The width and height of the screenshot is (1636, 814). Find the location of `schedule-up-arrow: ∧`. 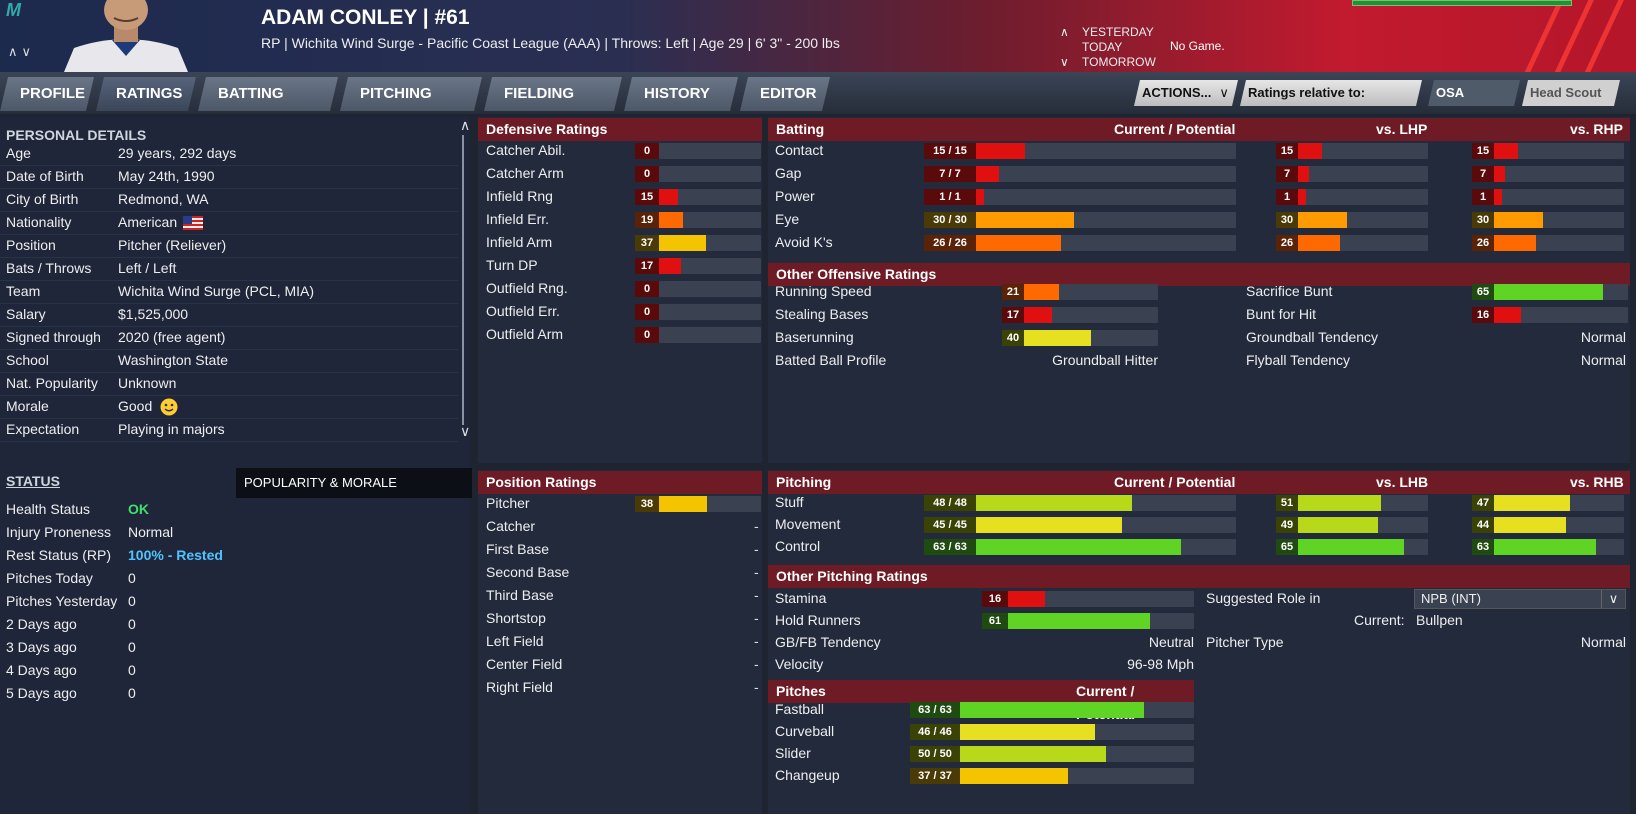

schedule-up-arrow: ∧ is located at coordinates (1064, 32).